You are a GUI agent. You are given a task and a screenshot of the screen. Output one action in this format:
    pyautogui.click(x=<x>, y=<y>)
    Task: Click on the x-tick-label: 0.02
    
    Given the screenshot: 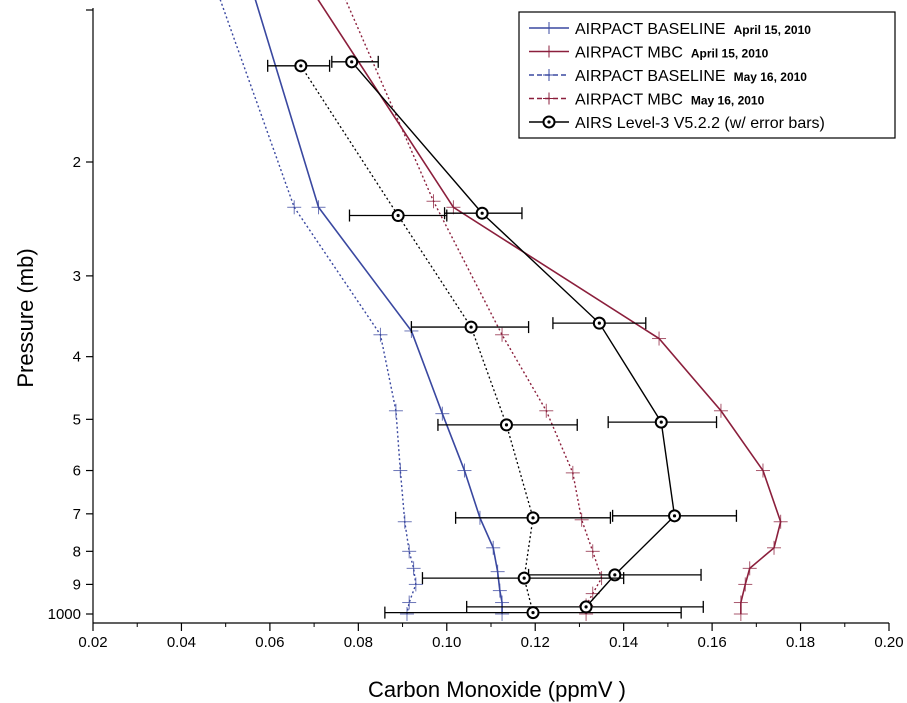 What is the action you would take?
    pyautogui.click(x=92, y=642)
    